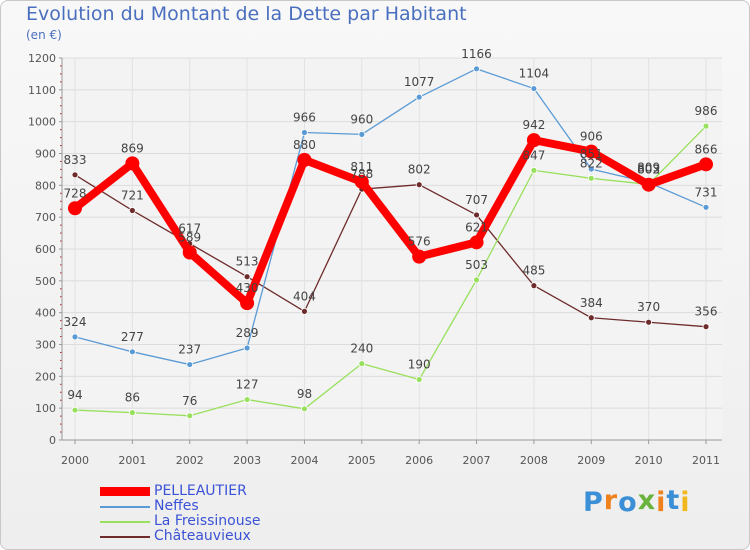 The image size is (750, 550). Describe the element at coordinates (476, 54) in the screenshot. I see `data-label: 1166` at that location.